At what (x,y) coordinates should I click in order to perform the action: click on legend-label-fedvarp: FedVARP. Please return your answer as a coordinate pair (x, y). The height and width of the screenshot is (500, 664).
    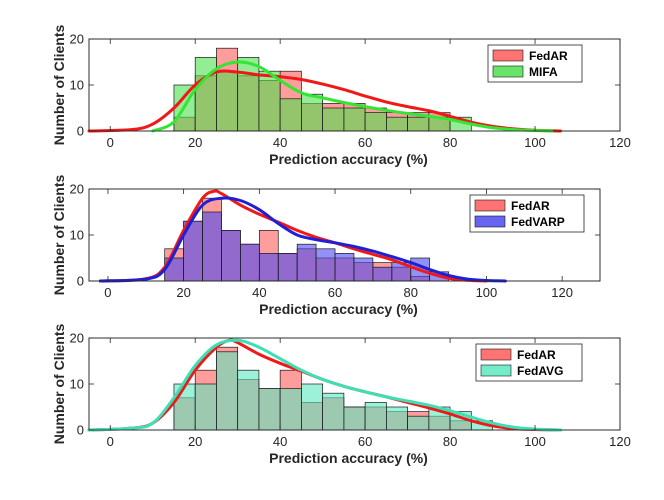
    Looking at the image, I should click on (538, 222).